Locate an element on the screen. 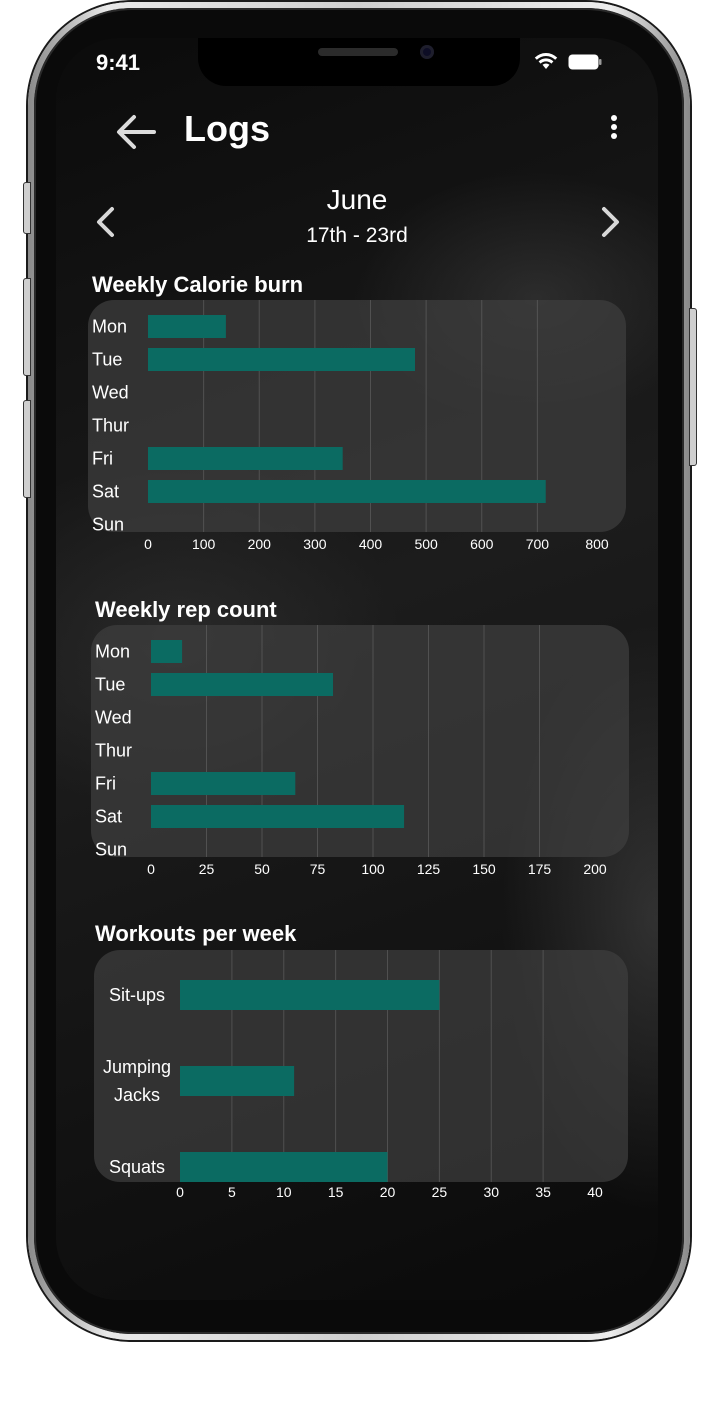 The image size is (718, 1423). rep-tick-label: 200 is located at coordinates (595, 869).